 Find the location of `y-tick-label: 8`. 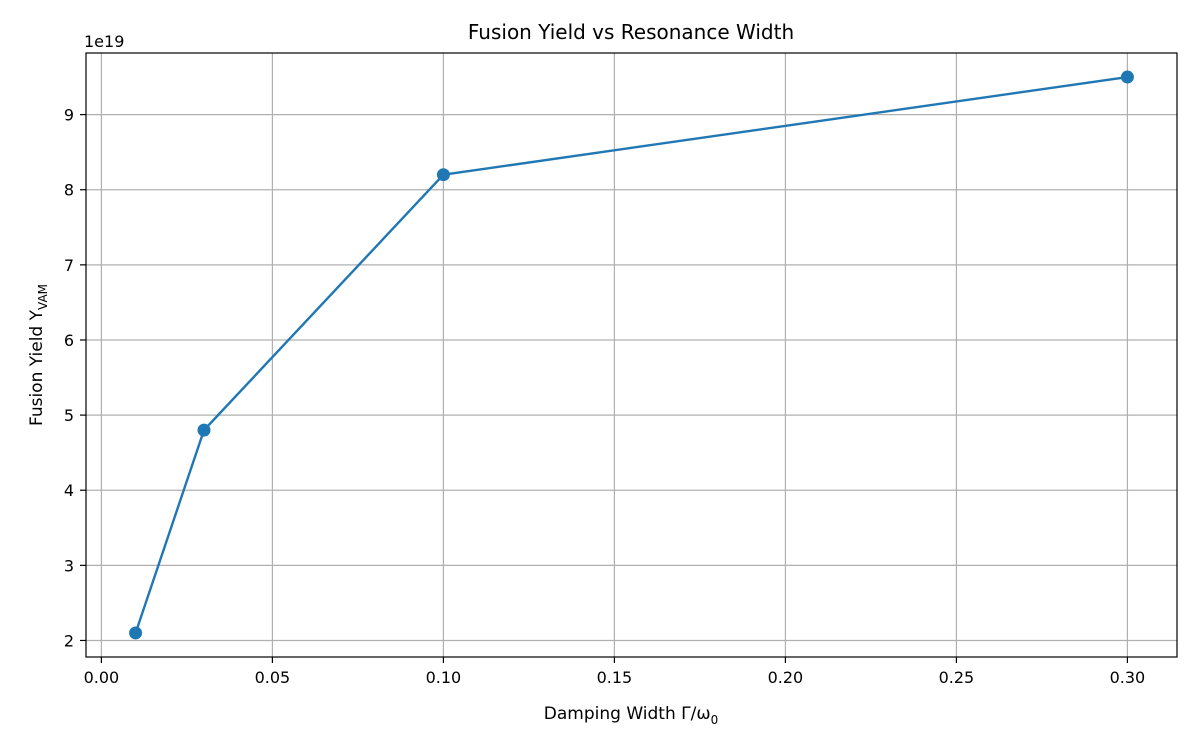

y-tick-label: 8 is located at coordinates (69, 190).